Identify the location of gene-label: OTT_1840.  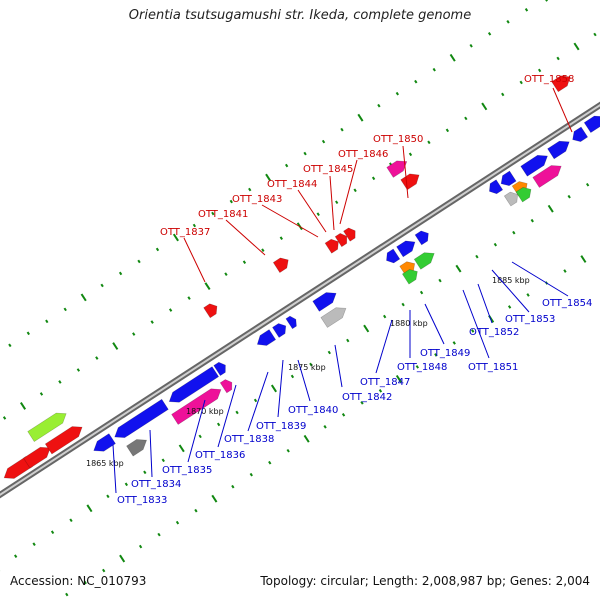
(313, 410).